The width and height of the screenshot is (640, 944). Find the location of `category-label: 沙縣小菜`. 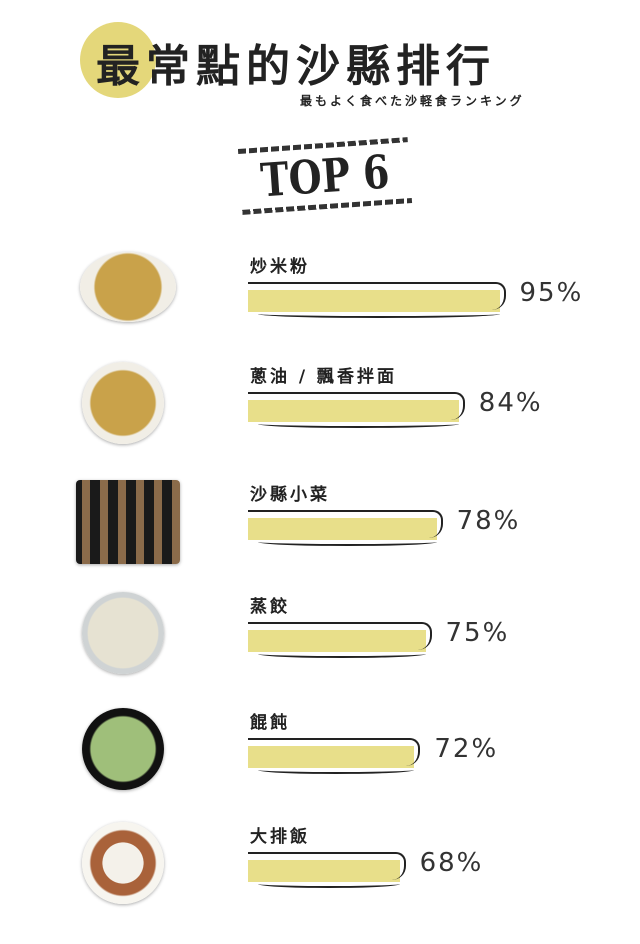

category-label: 沙縣小菜 is located at coordinates (290, 495).